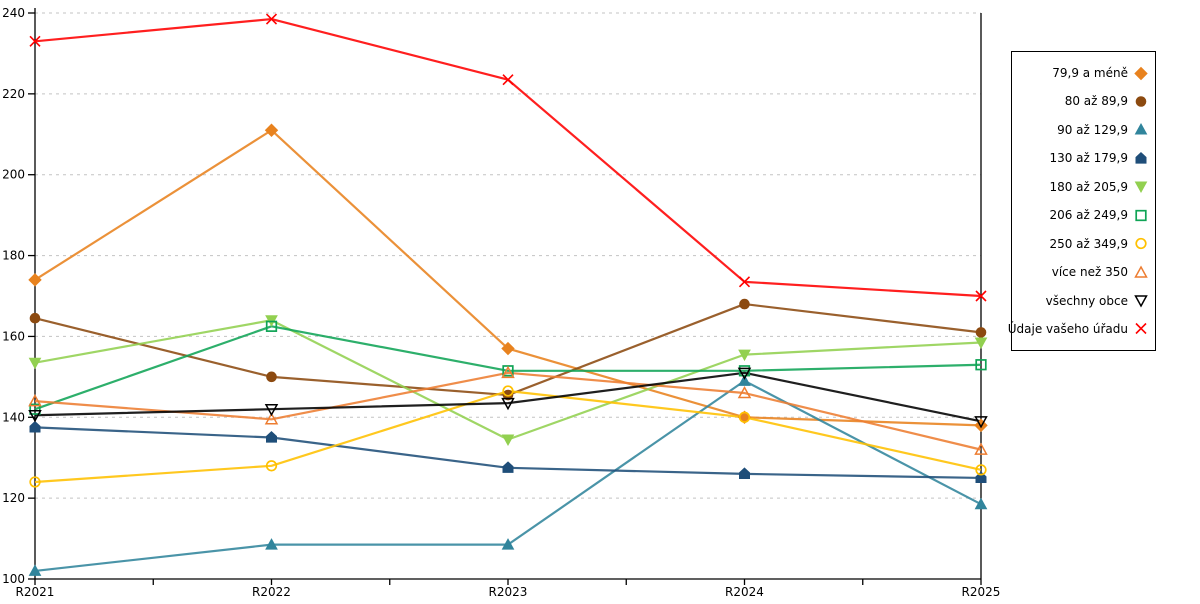  Describe the element at coordinates (1089, 272) in the screenshot. I see `legend-item-label: více než 350` at that location.